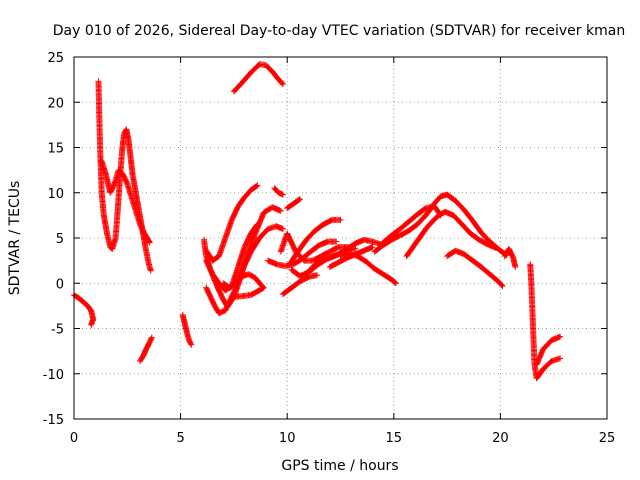 This screenshot has width=640, height=480. What do you see at coordinates (180, 438) in the screenshot?
I see `x-tick-label: 5` at bounding box center [180, 438].